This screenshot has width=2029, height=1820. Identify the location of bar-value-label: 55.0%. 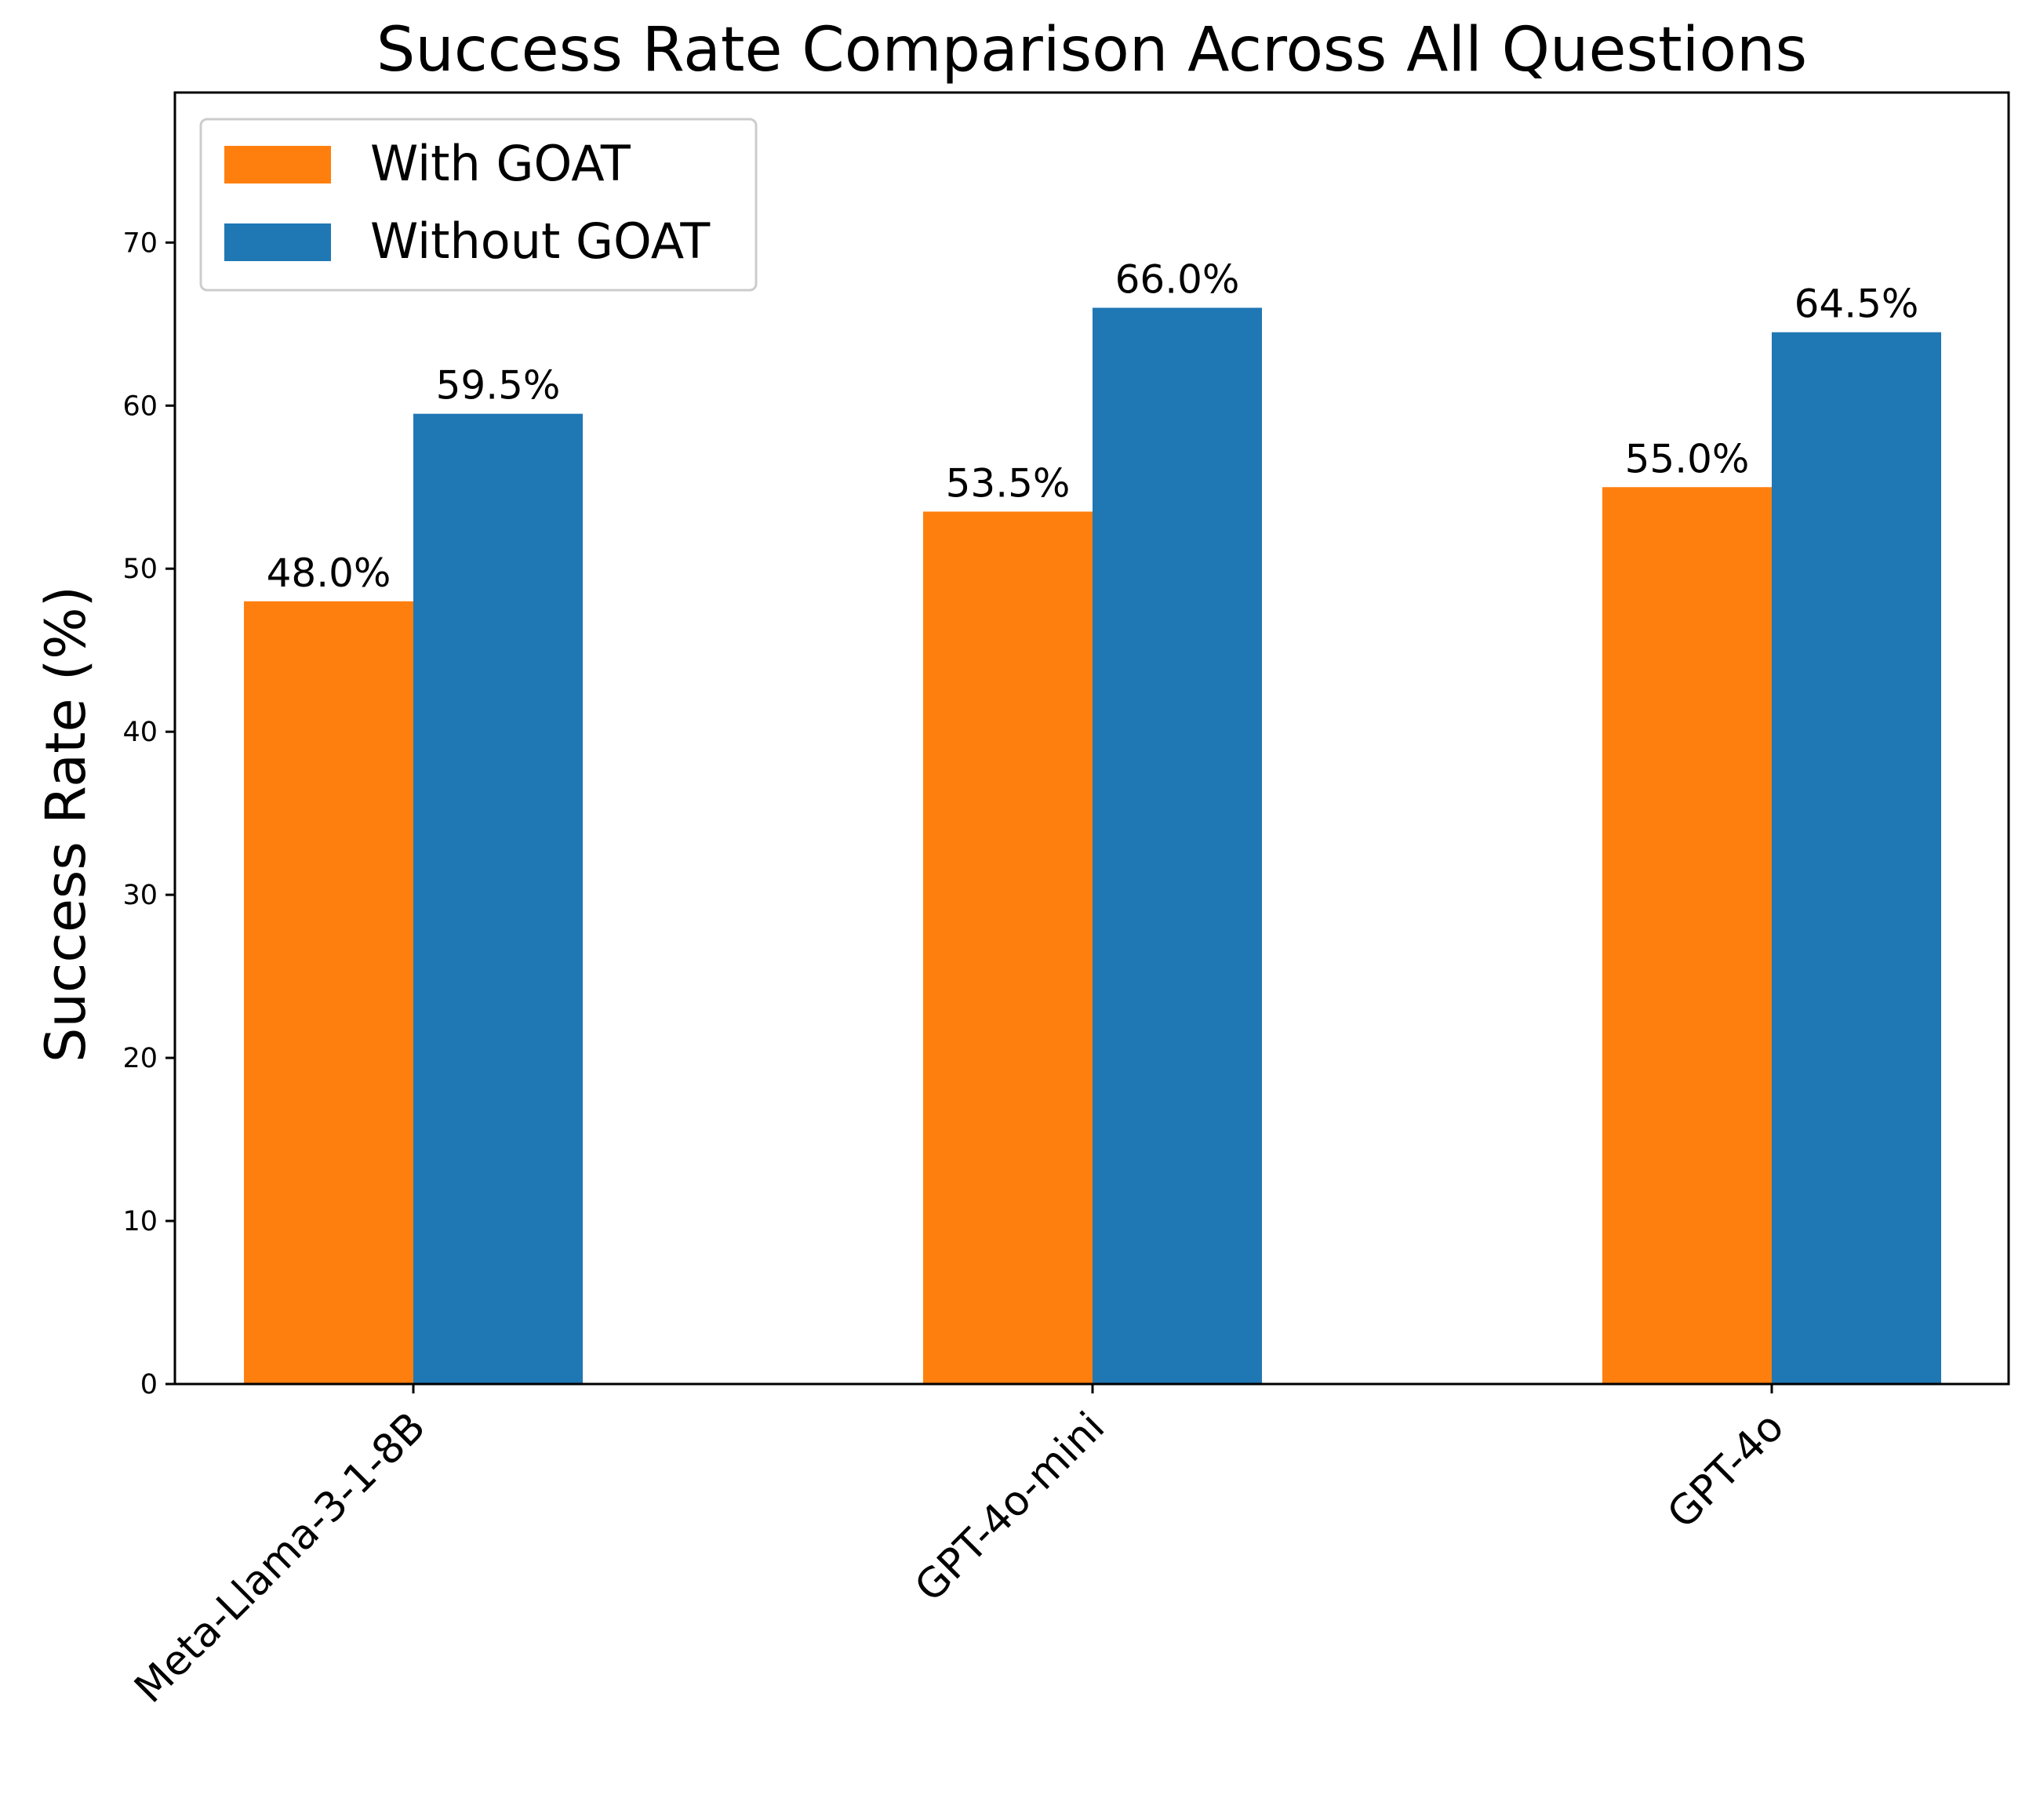
(1687, 458).